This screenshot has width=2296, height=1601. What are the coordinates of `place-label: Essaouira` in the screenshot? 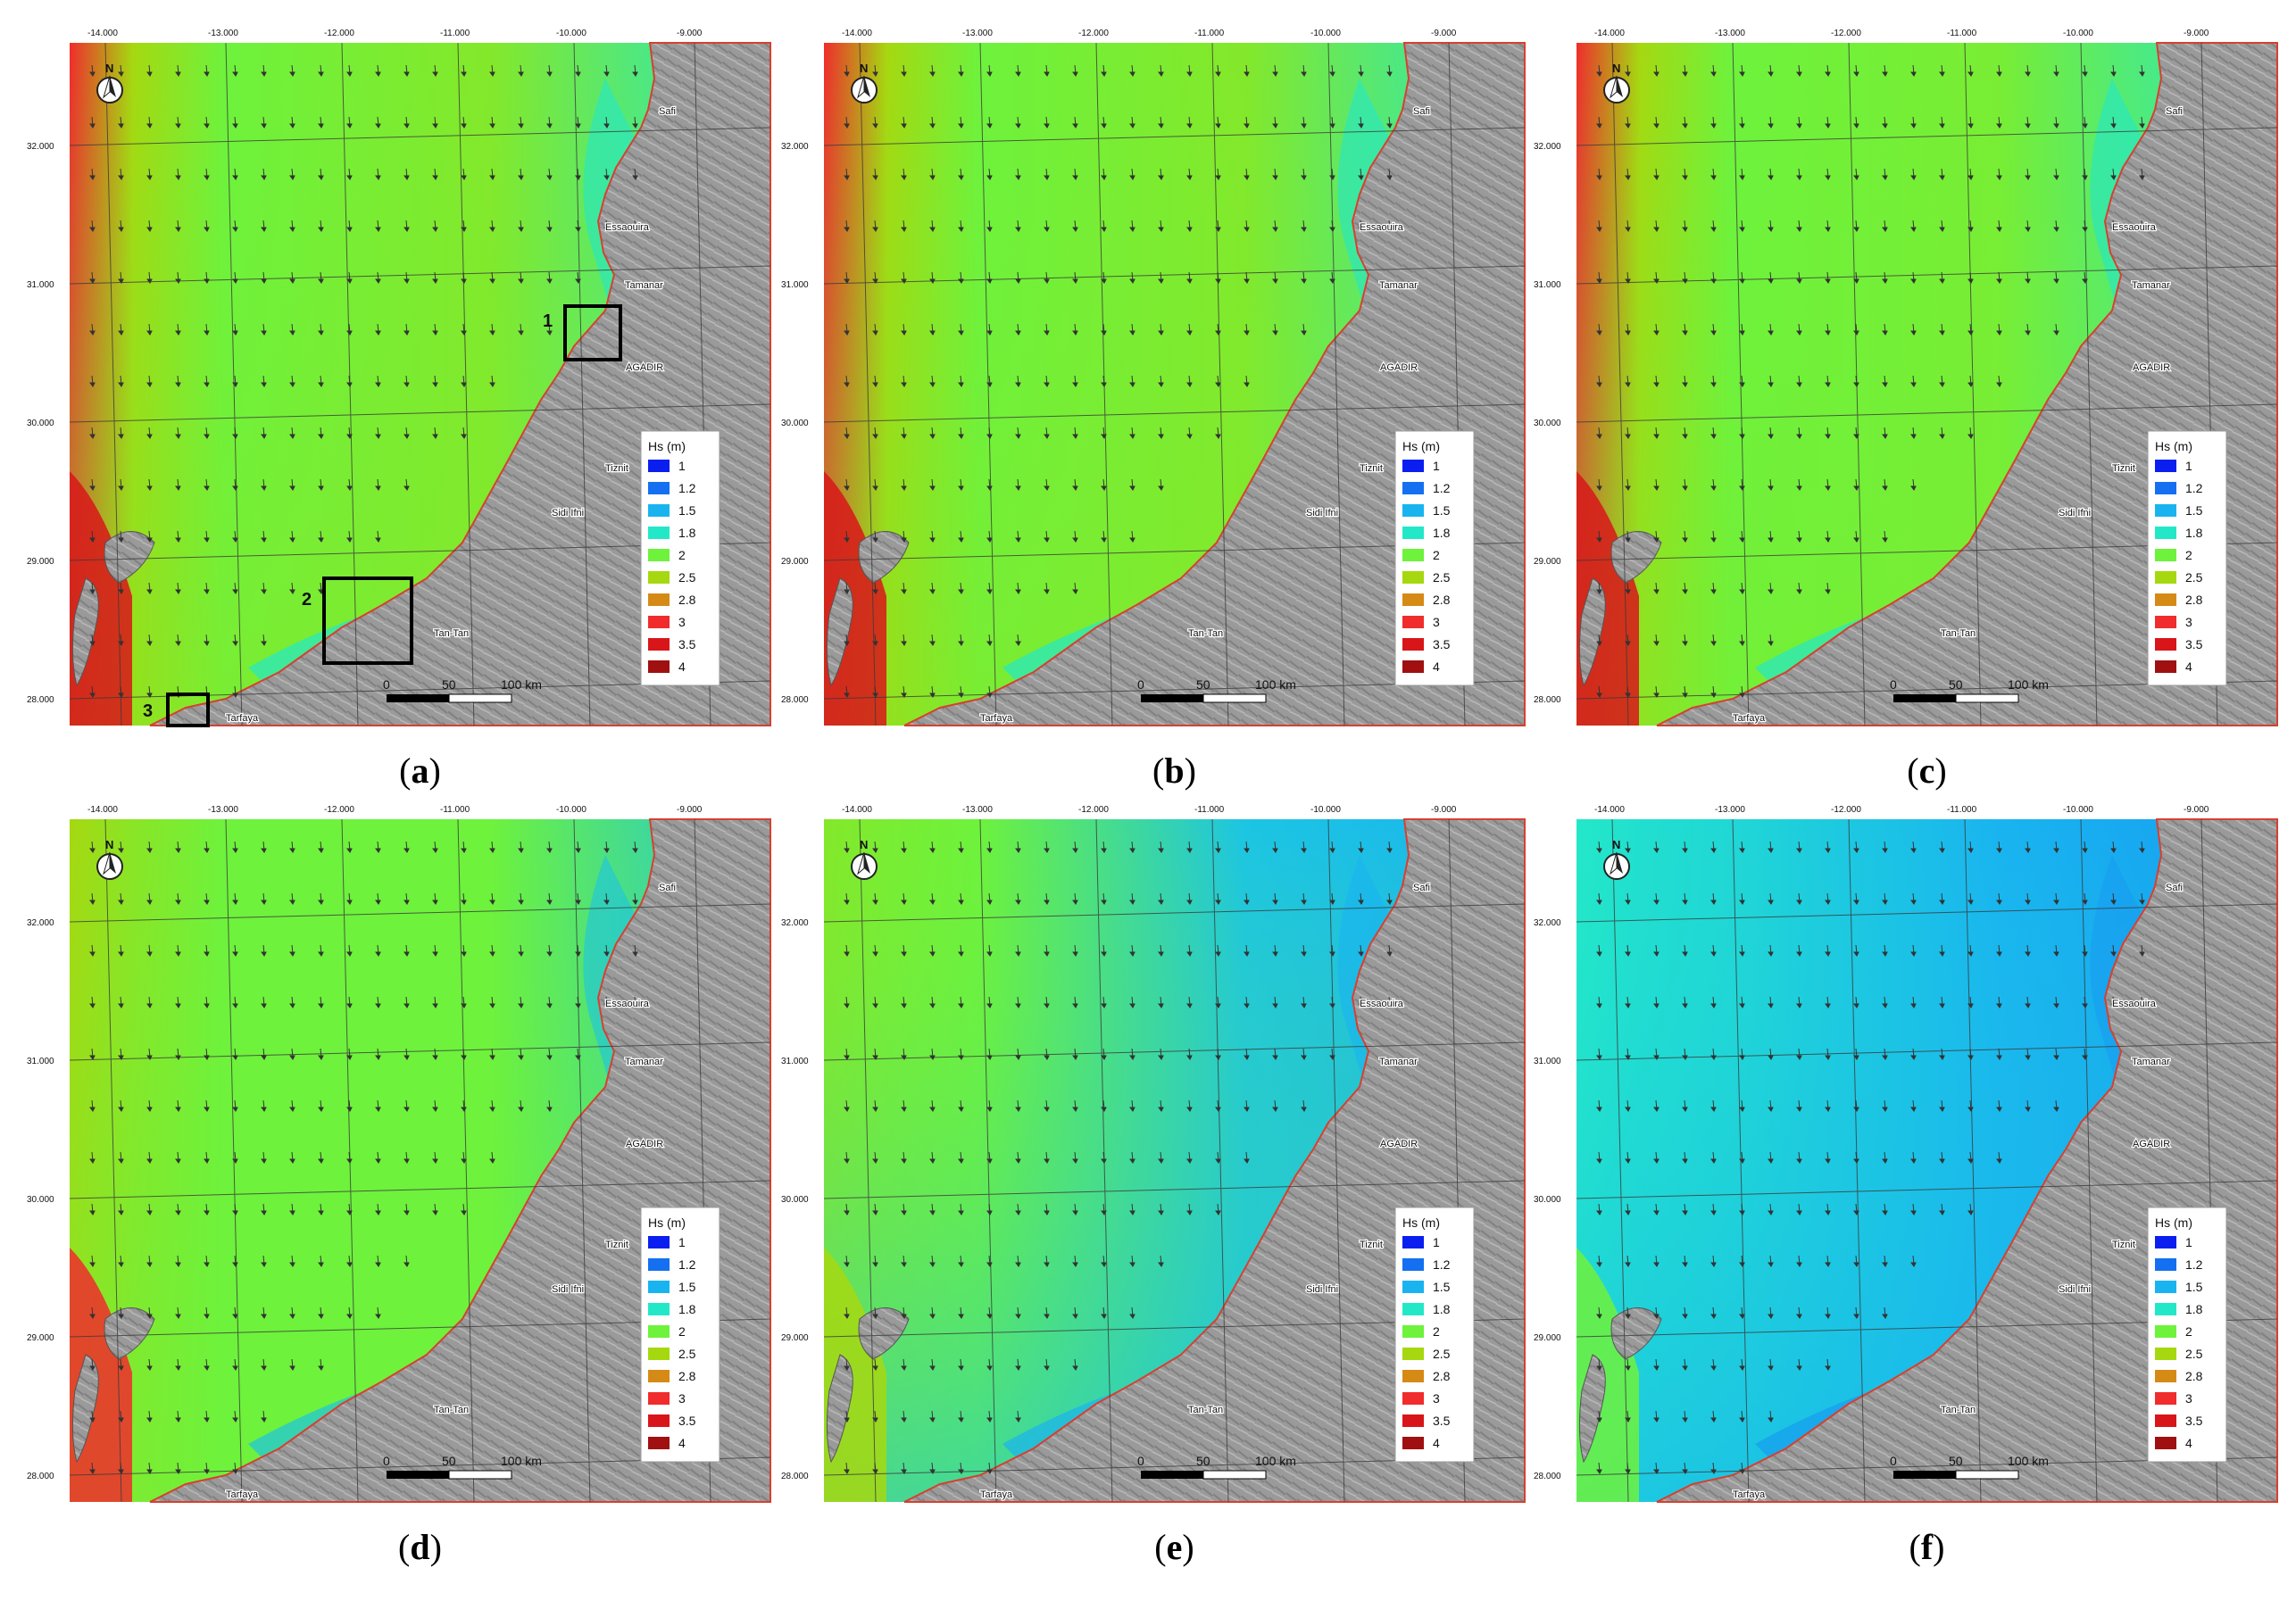 It's located at (627, 227).